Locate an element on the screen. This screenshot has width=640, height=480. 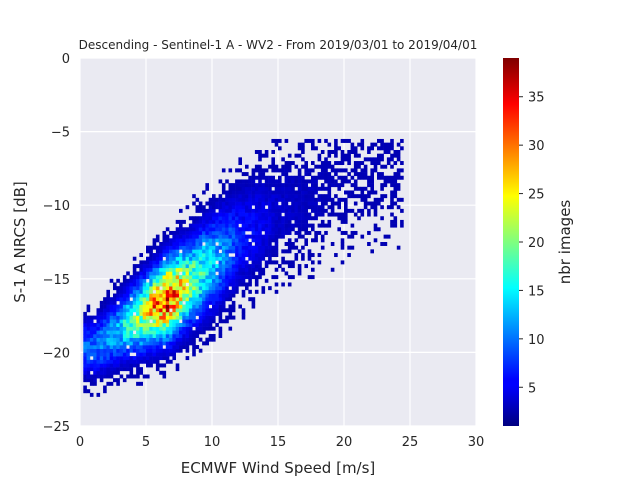
x-axis-label: ECMWF Wind Speed [m/s] is located at coordinates (278, 468).